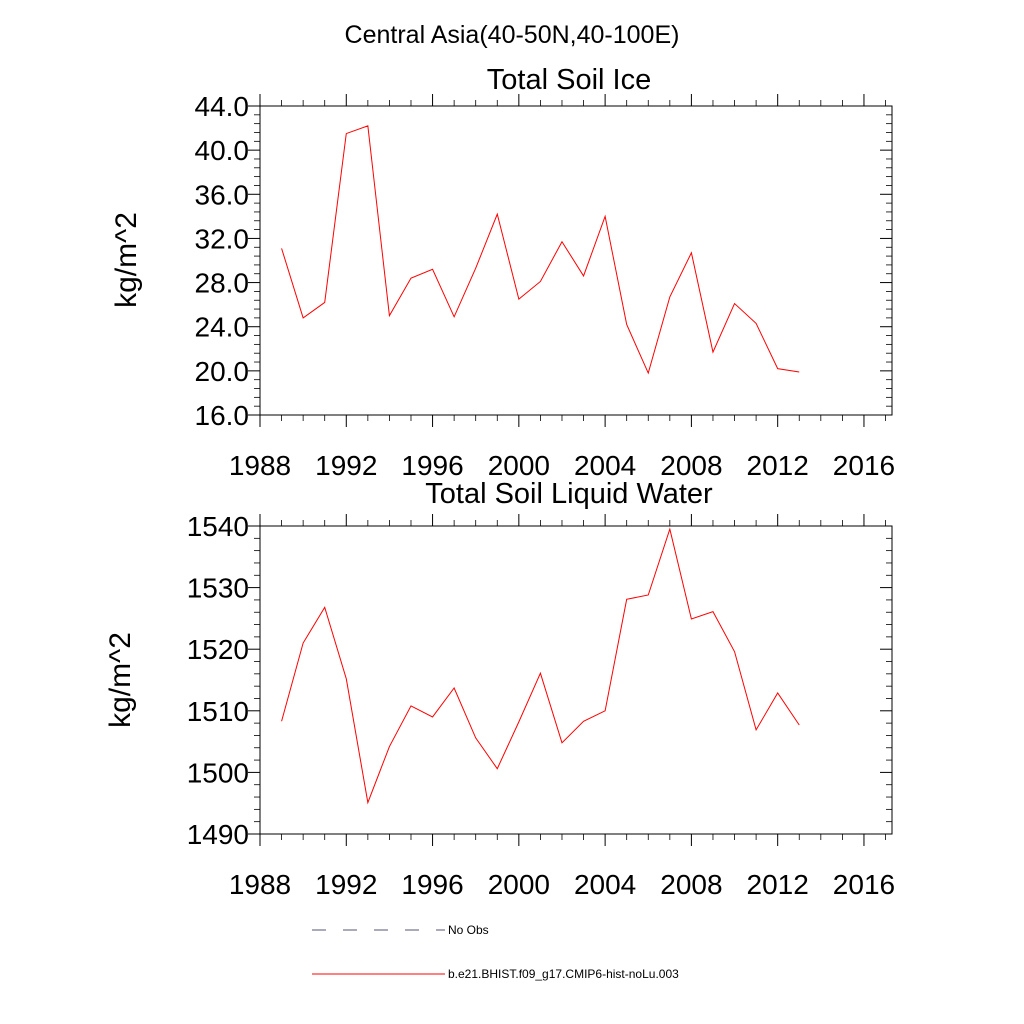  Describe the element at coordinates (218, 772) in the screenshot. I see `y-tick-label: 1500` at that location.